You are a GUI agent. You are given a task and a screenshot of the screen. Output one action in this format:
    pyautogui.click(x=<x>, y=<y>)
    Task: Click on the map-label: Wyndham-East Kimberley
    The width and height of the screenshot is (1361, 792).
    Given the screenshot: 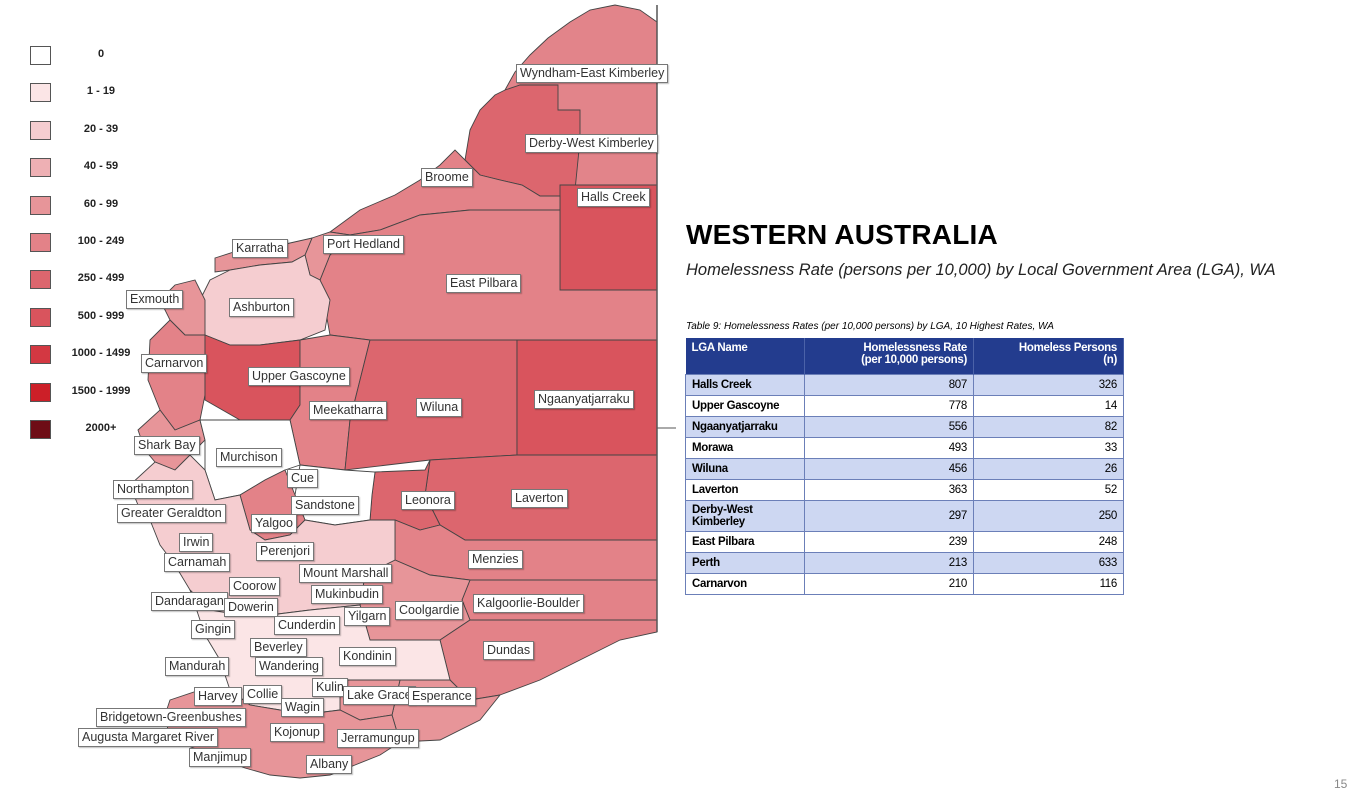 What is the action you would take?
    pyautogui.click(x=592, y=73)
    